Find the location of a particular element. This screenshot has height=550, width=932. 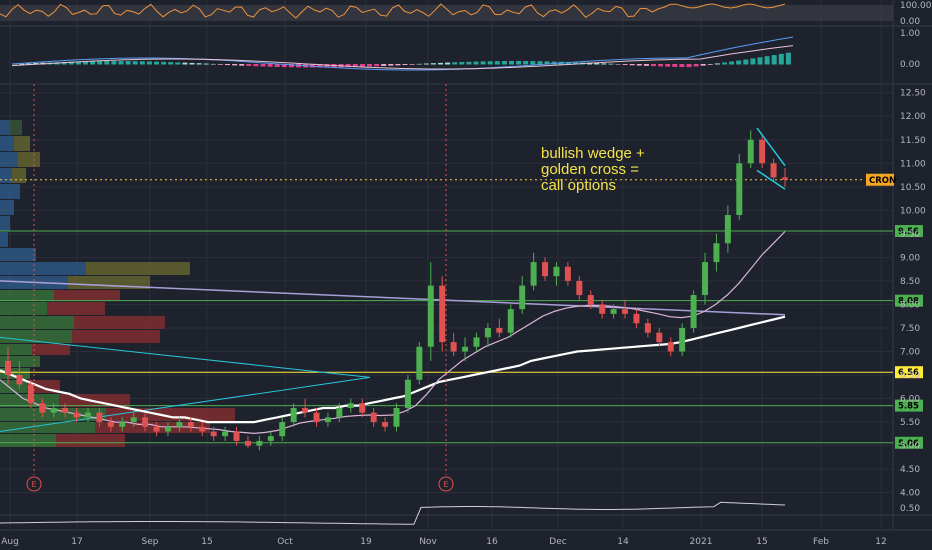

time-axis-bg is located at coordinates (466, 540).